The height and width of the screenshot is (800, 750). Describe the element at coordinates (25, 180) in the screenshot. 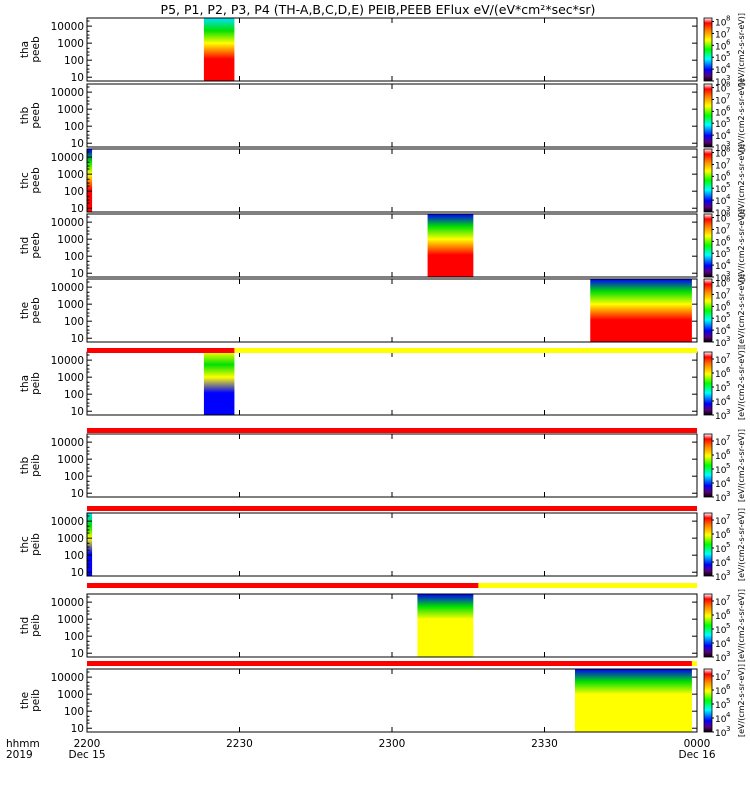

I see `y-axis-label: thc` at that location.